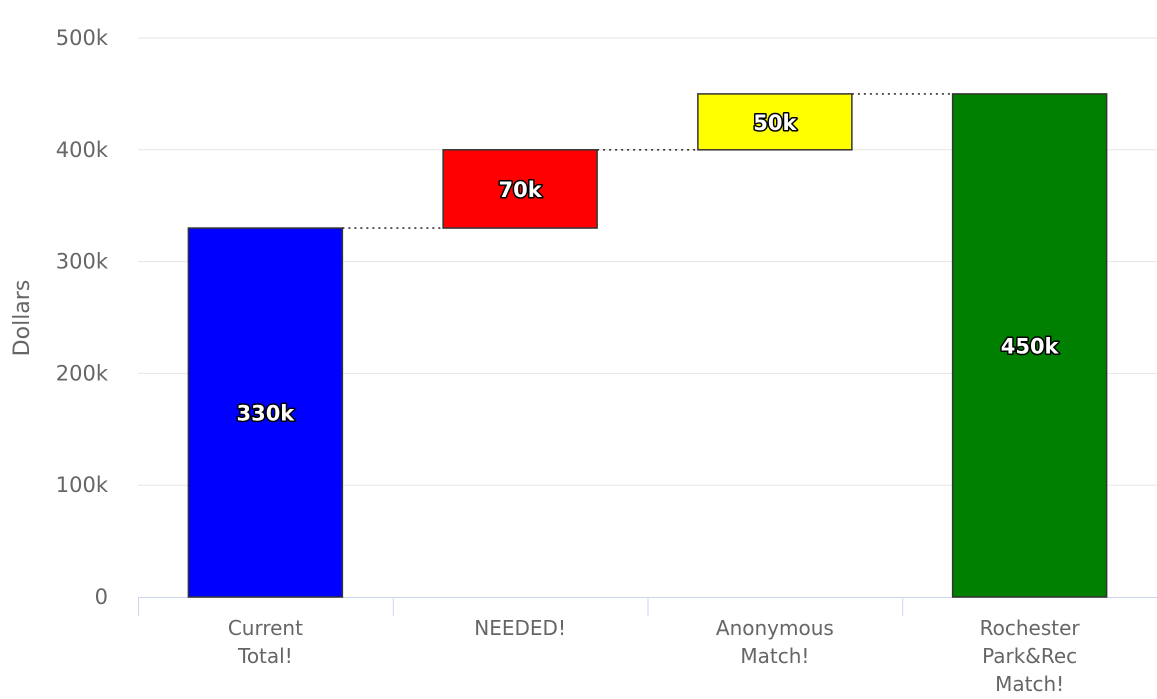 The width and height of the screenshot is (1157, 699). Describe the element at coordinates (82, 38) in the screenshot. I see `y-tick-label: 500k` at that location.